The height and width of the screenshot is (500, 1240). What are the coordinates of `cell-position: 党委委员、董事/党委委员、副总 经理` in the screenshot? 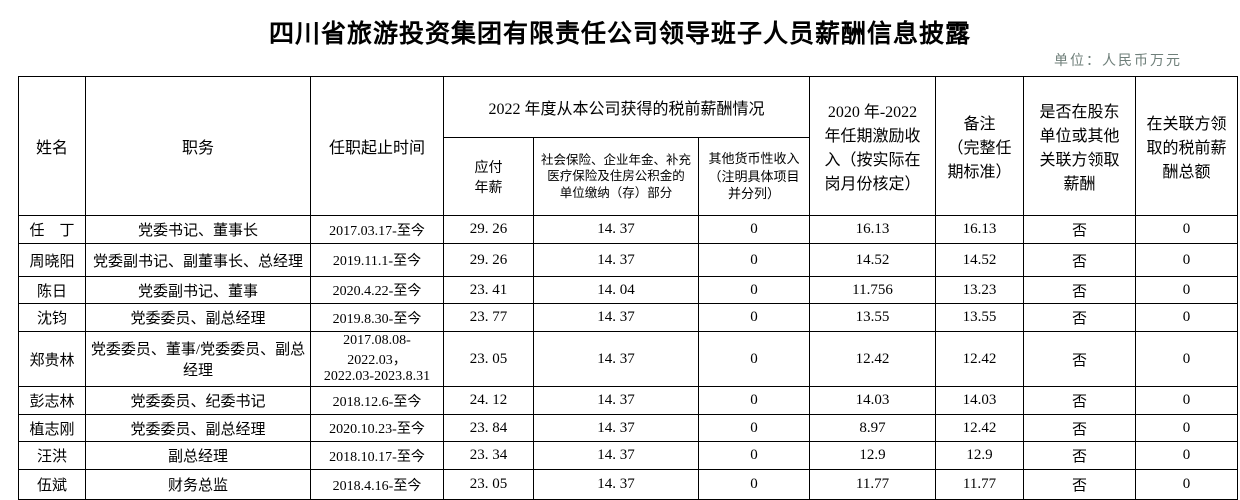 It's located at (198, 359).